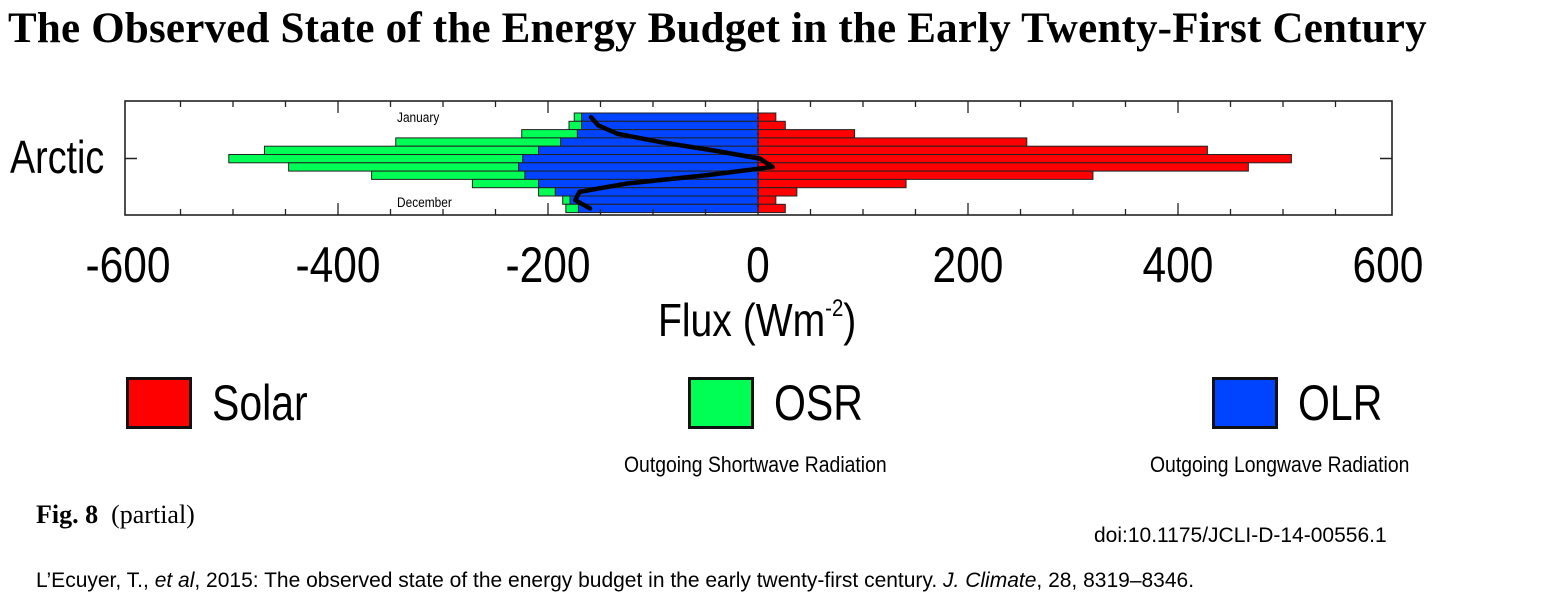  What do you see at coordinates (404, 167) in the screenshot?
I see `bar-osr-july` at bounding box center [404, 167].